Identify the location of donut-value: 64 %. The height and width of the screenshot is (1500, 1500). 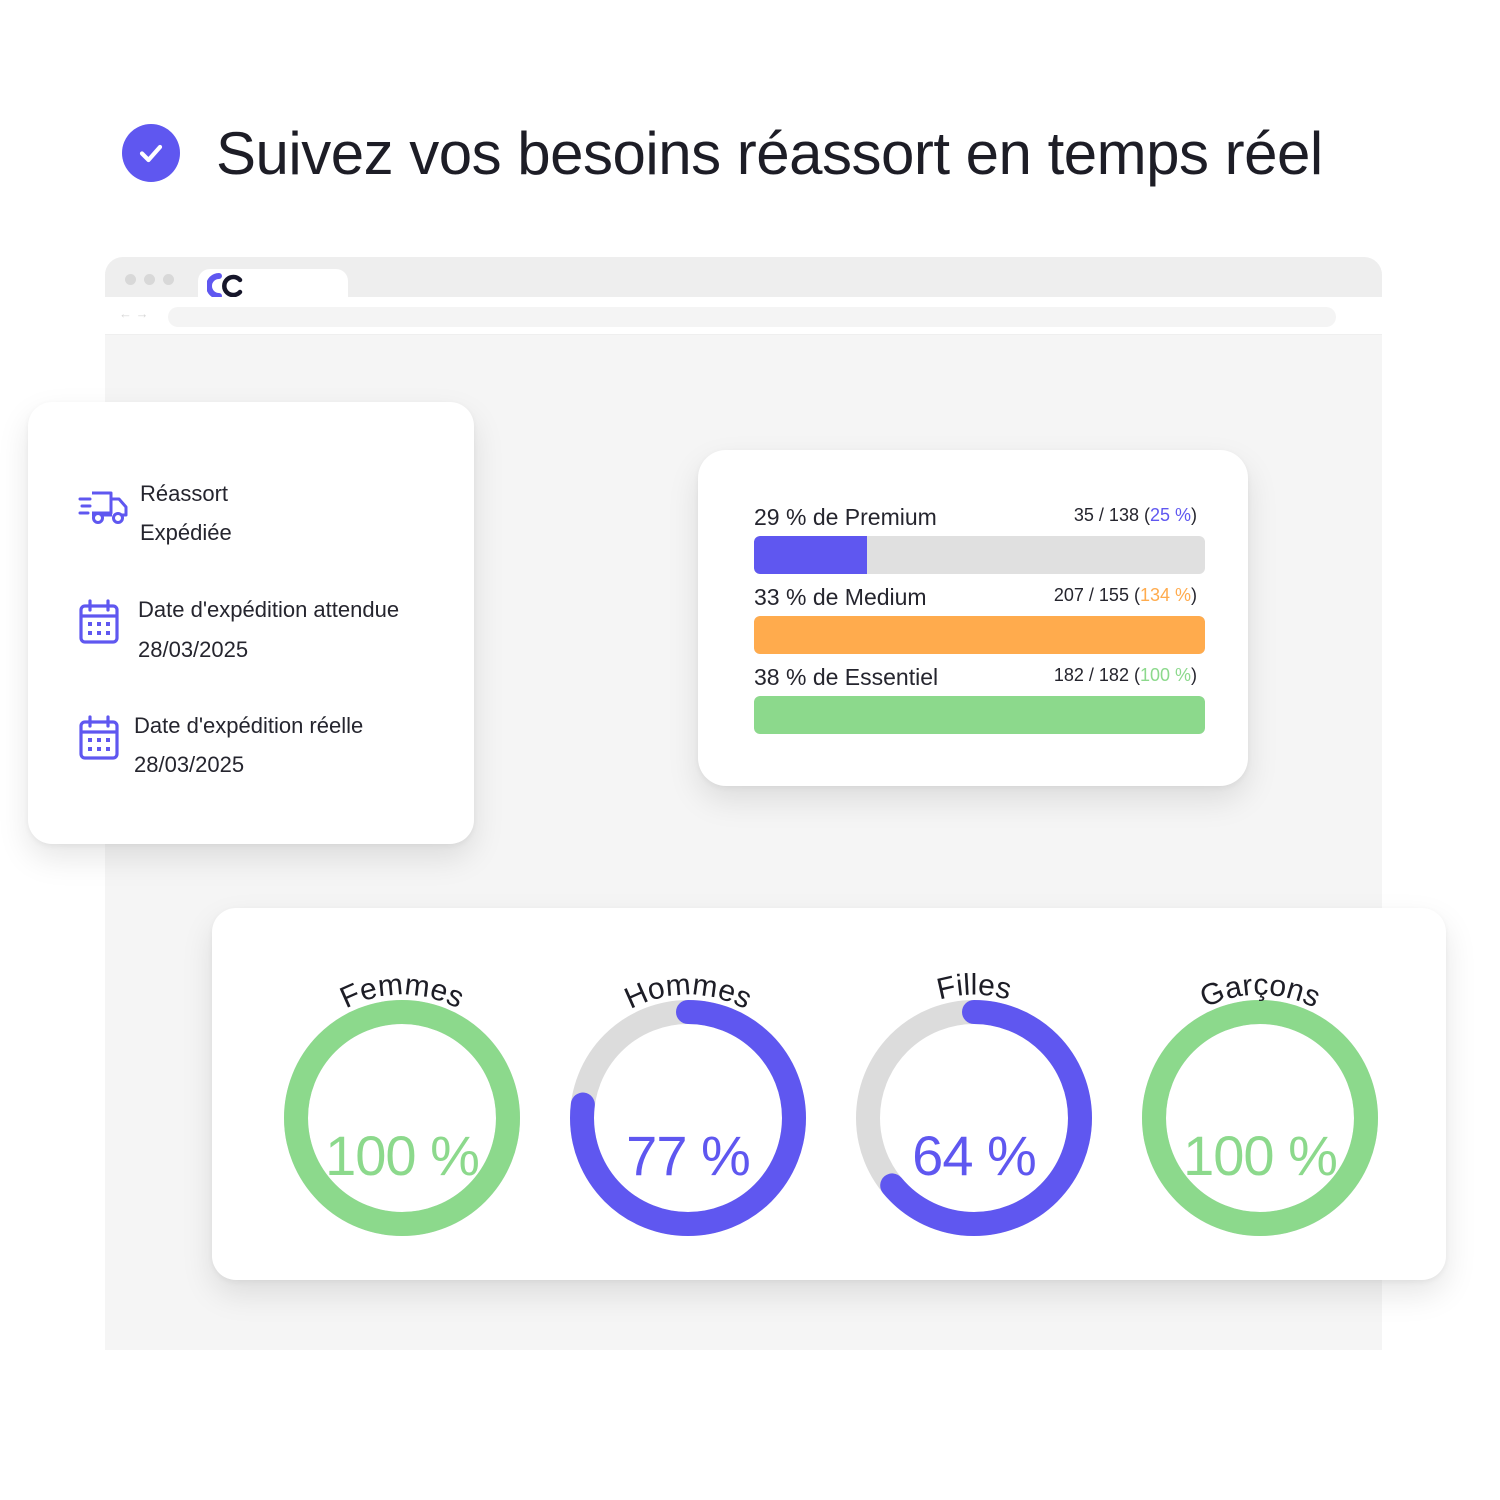
(974, 1155).